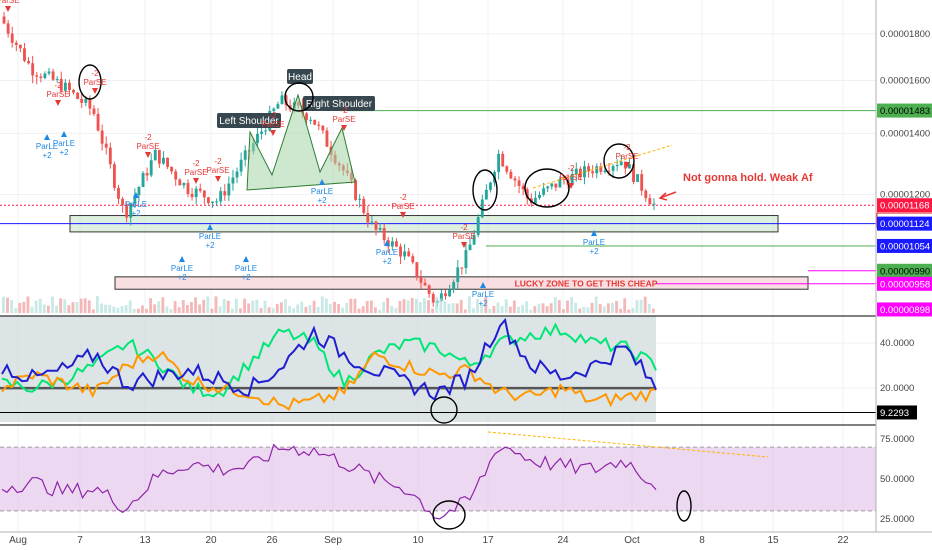  Describe the element at coordinates (438, 479) in the screenshot. I see `rsi-band` at that location.